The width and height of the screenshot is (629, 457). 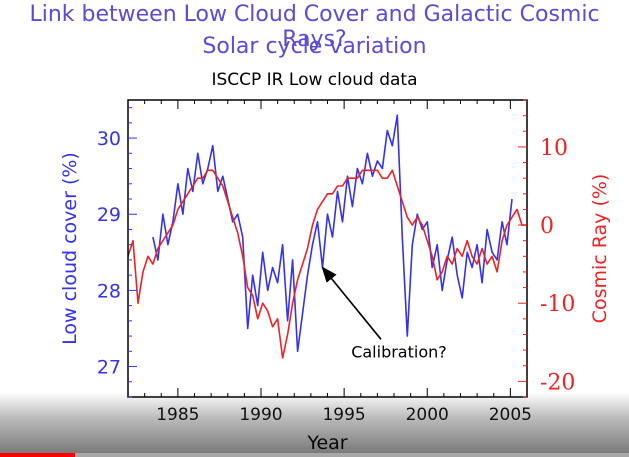 What do you see at coordinates (600, 249) in the screenshot?
I see `y-axis-label-right: Cosmic Ray (%)` at bounding box center [600, 249].